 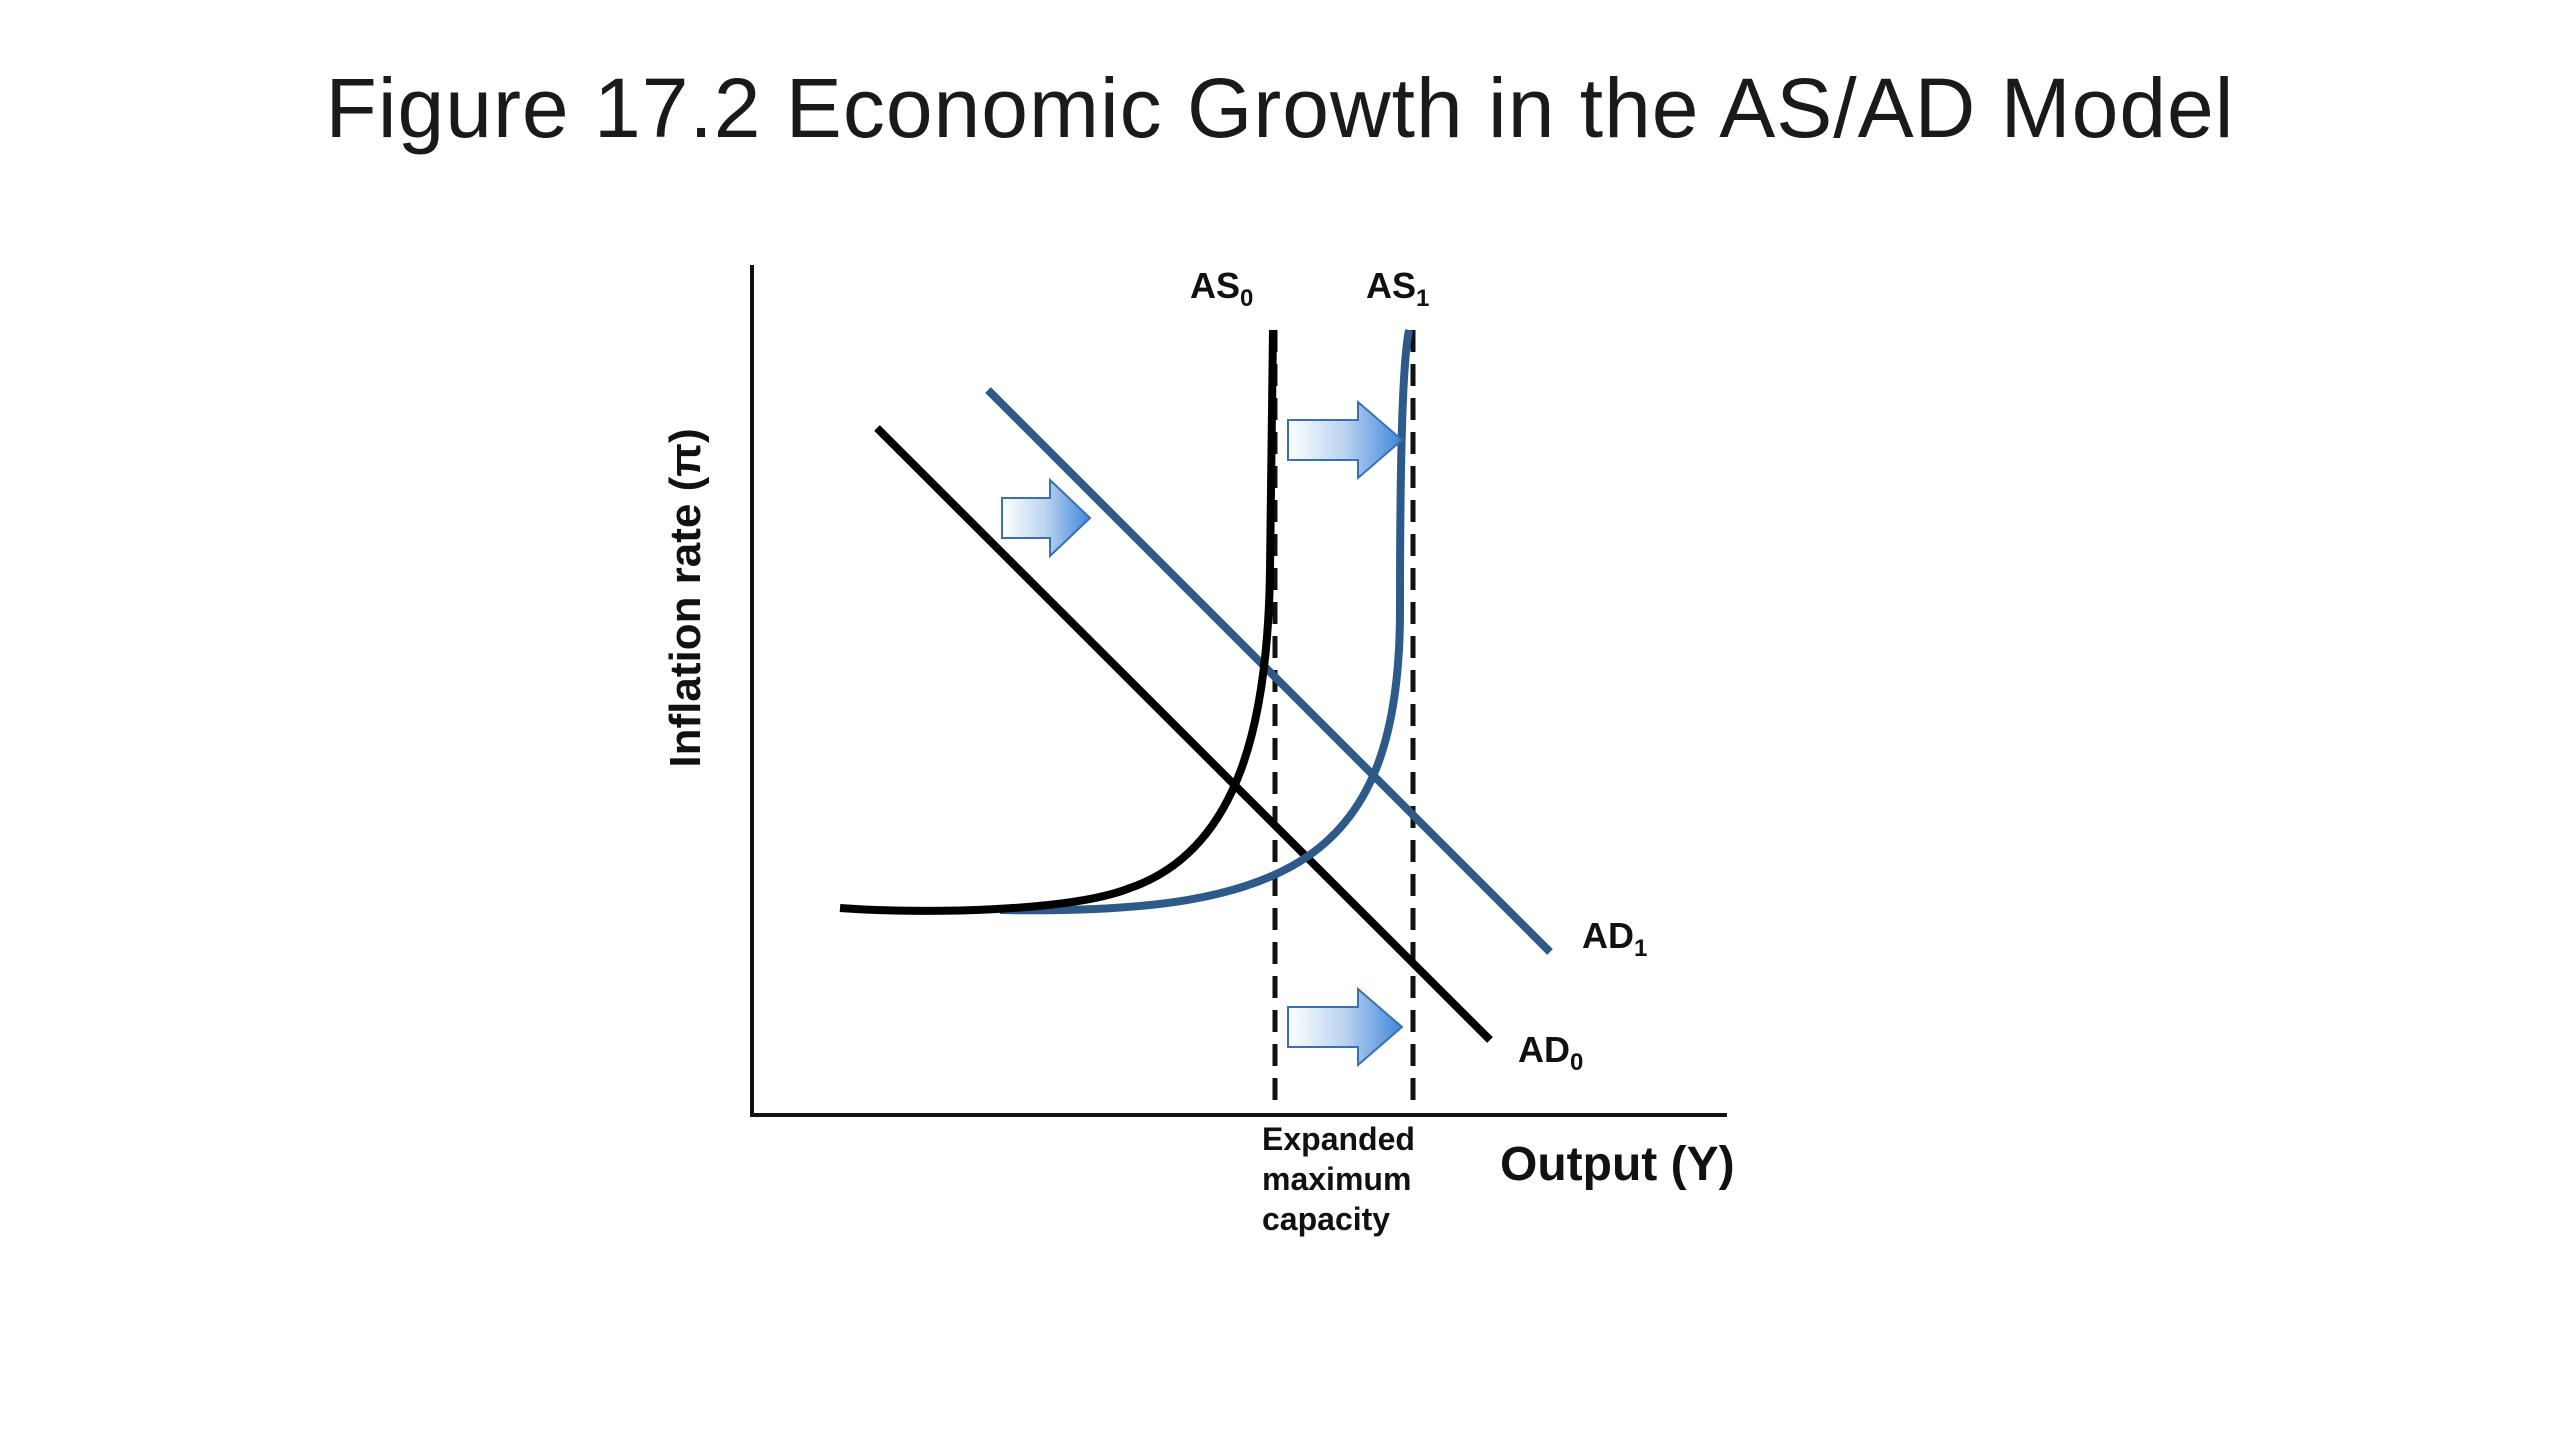 What do you see at coordinates (1397, 288) in the screenshot?
I see `as1-label: AS1` at bounding box center [1397, 288].